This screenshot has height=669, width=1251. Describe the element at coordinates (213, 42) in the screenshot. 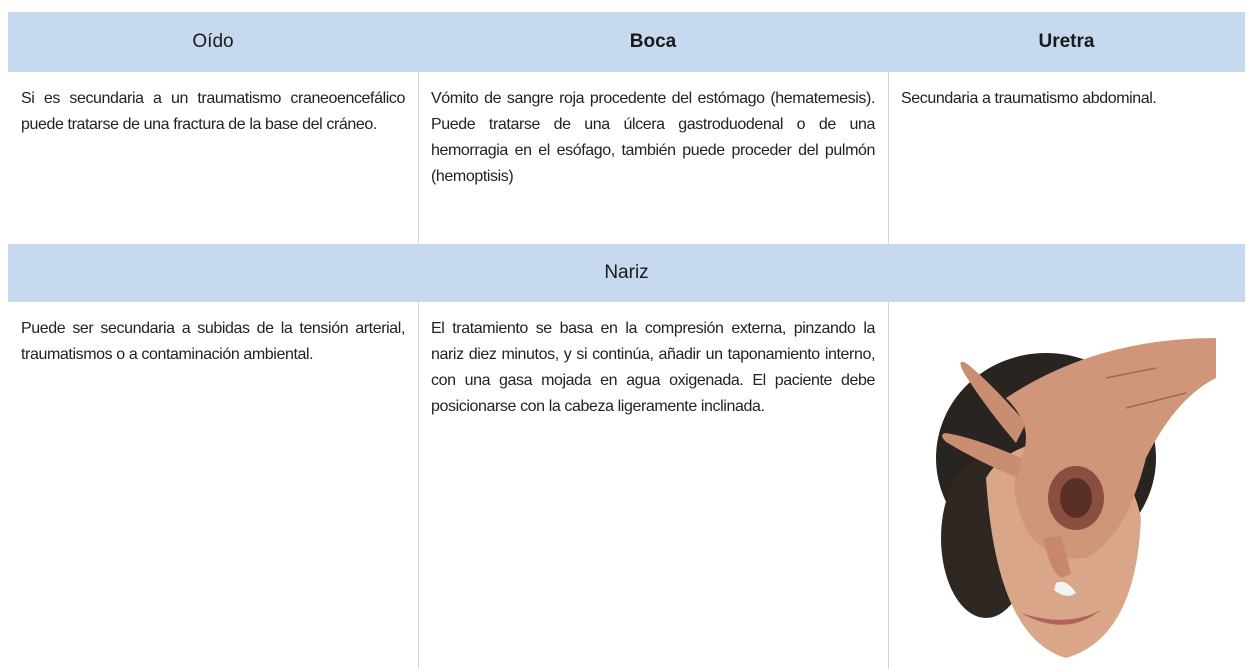

I see `header-cell: Oído` at that location.